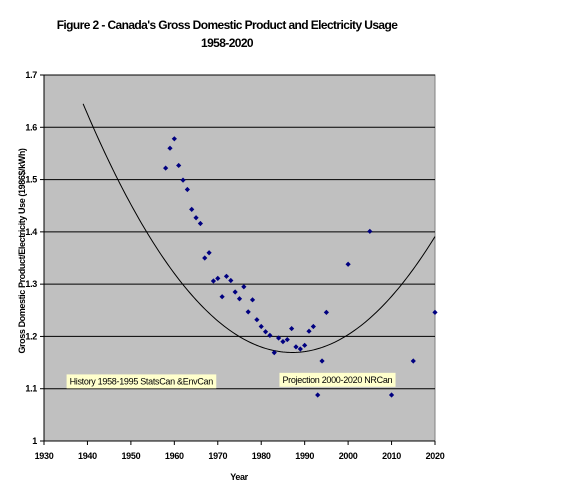 Image resolution: width=569 pixels, height=498 pixels. I want to click on y-tick-label: 1.7, so click(31, 75).